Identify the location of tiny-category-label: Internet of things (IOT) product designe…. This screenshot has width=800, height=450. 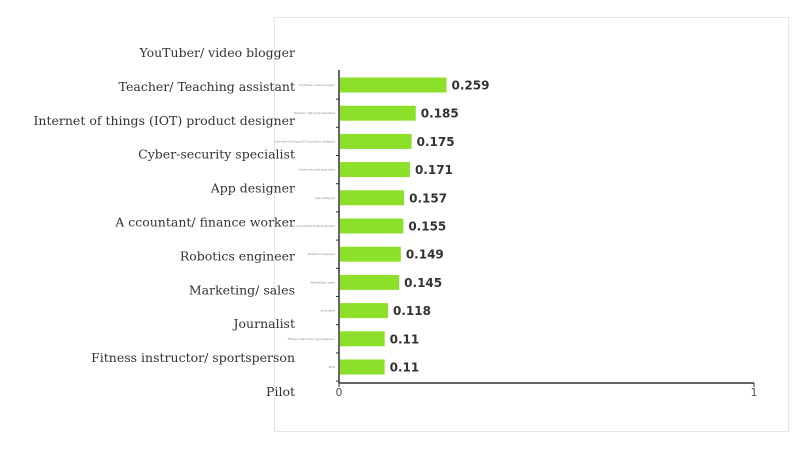
(305, 141).